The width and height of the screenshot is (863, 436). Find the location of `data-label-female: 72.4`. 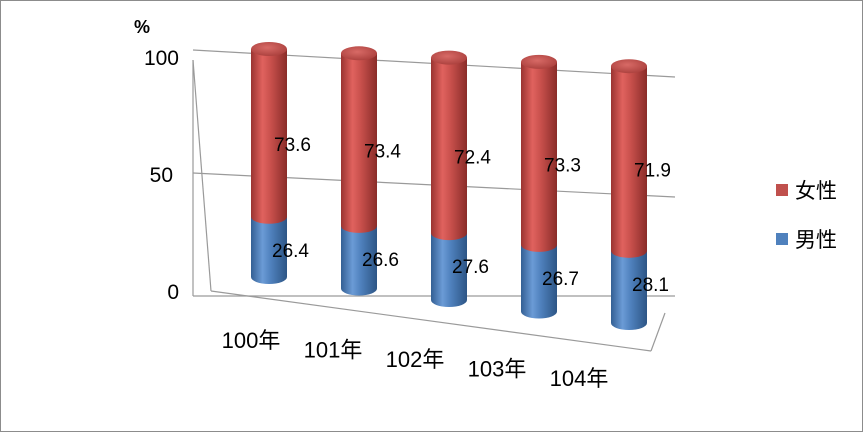

data-label-female: 72.4 is located at coordinates (472, 157).